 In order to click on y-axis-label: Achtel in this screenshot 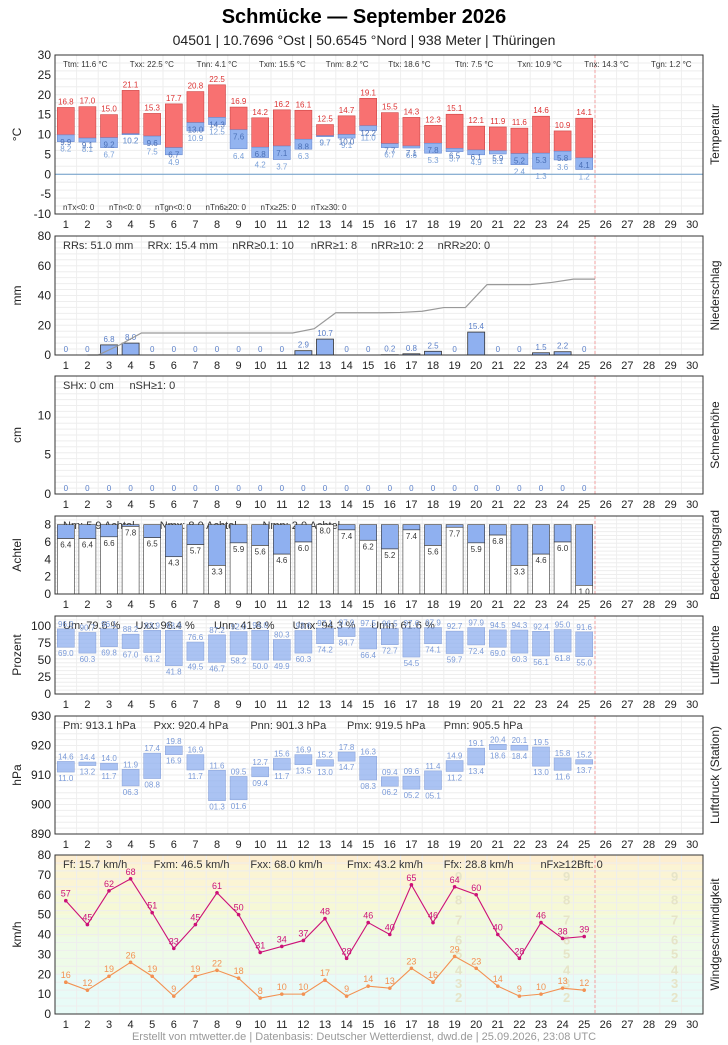, I will do `click(17, 554)`.